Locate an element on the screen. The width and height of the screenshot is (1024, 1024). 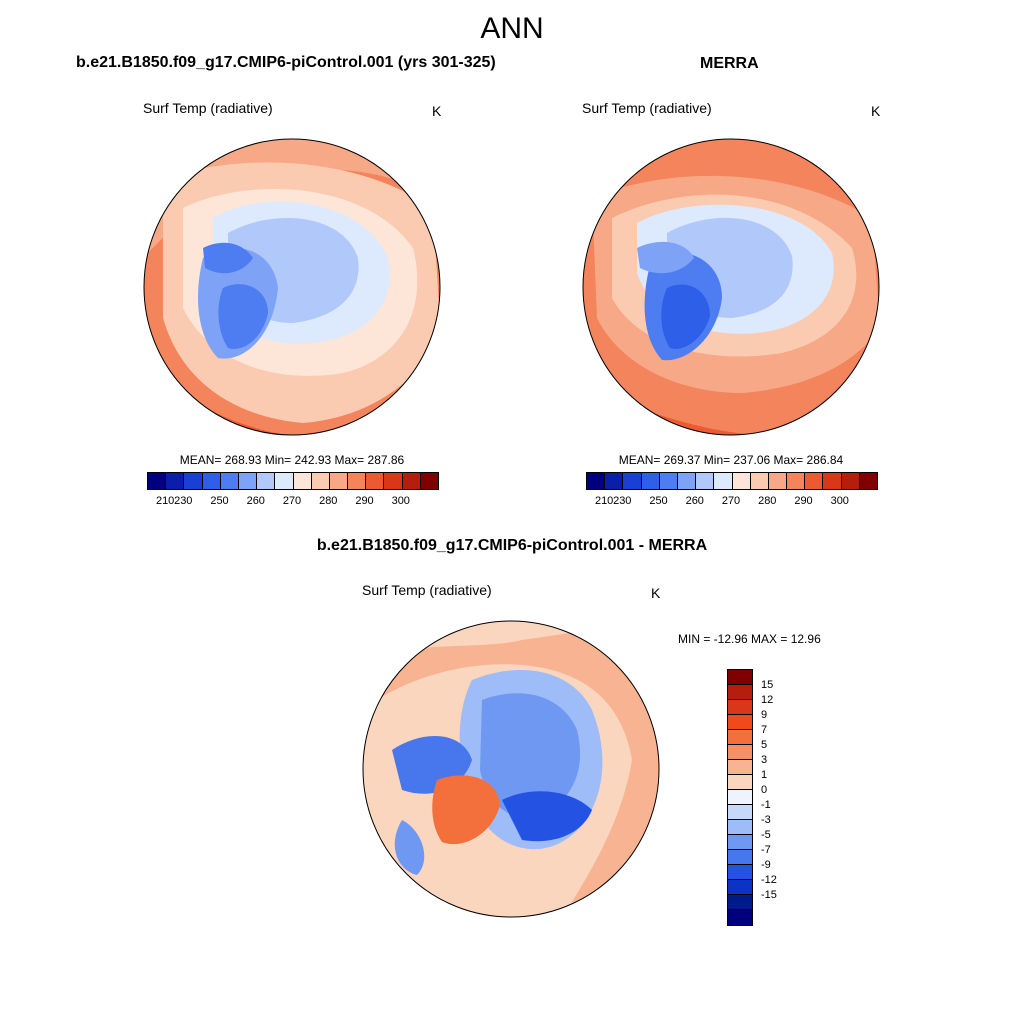
polar-map-model is located at coordinates (292, 287).